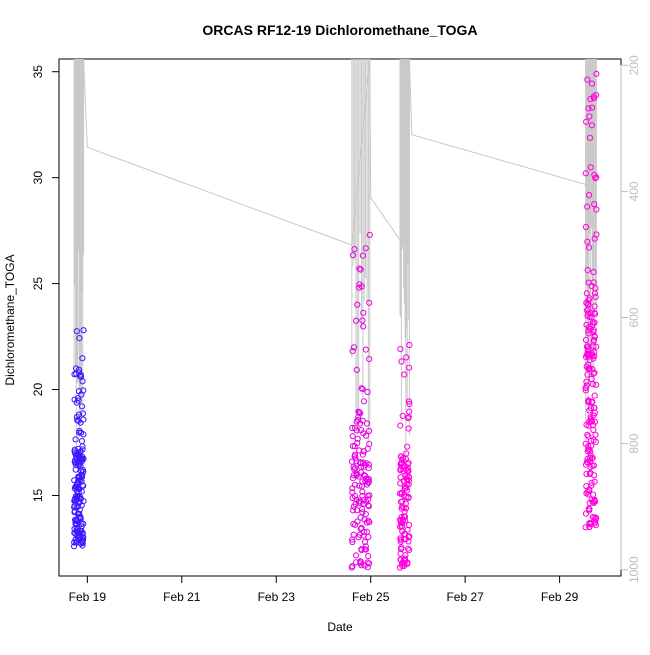  Describe the element at coordinates (560, 597) in the screenshot. I see `x-tick-label: Feb 29` at that location.